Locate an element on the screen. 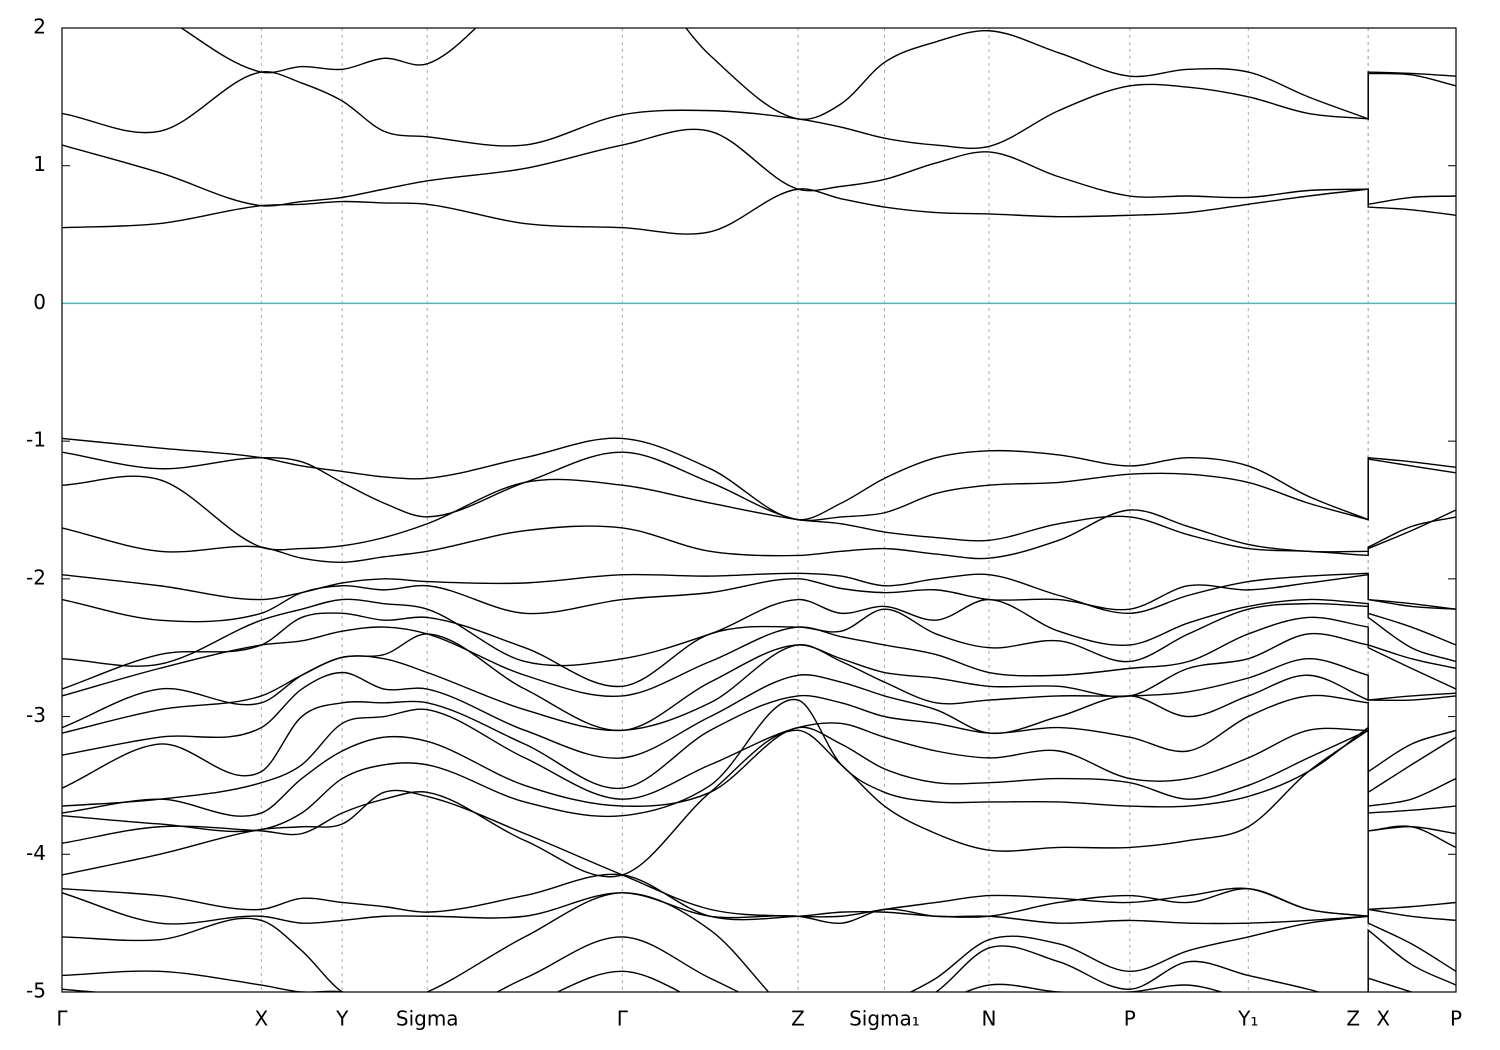 The height and width of the screenshot is (1050, 1500). x-tick-label: Sigma is located at coordinates (427, 1019).